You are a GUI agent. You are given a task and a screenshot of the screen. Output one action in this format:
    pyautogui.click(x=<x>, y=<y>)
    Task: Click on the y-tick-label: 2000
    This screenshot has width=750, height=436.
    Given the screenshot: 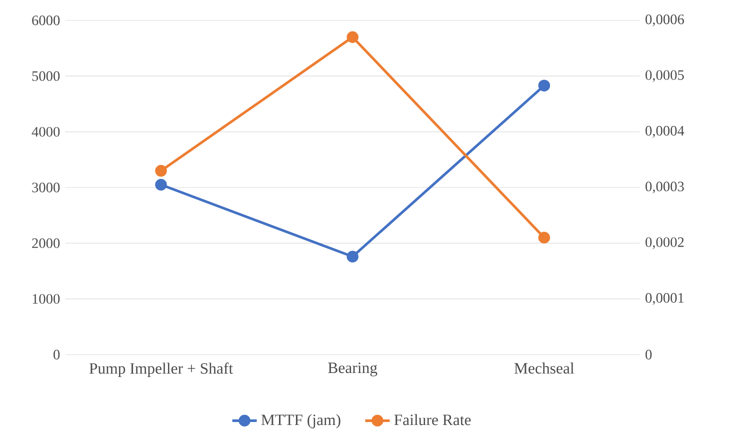 What is the action you would take?
    pyautogui.click(x=46, y=243)
    